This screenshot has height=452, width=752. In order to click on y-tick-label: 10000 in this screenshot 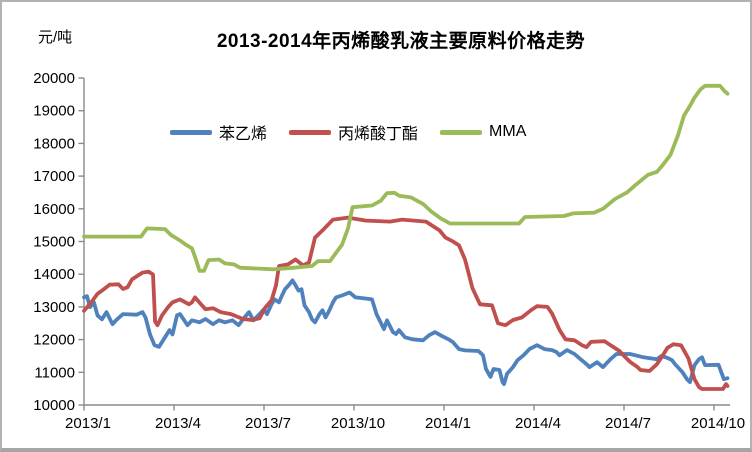, I will do `click(54, 405)`.